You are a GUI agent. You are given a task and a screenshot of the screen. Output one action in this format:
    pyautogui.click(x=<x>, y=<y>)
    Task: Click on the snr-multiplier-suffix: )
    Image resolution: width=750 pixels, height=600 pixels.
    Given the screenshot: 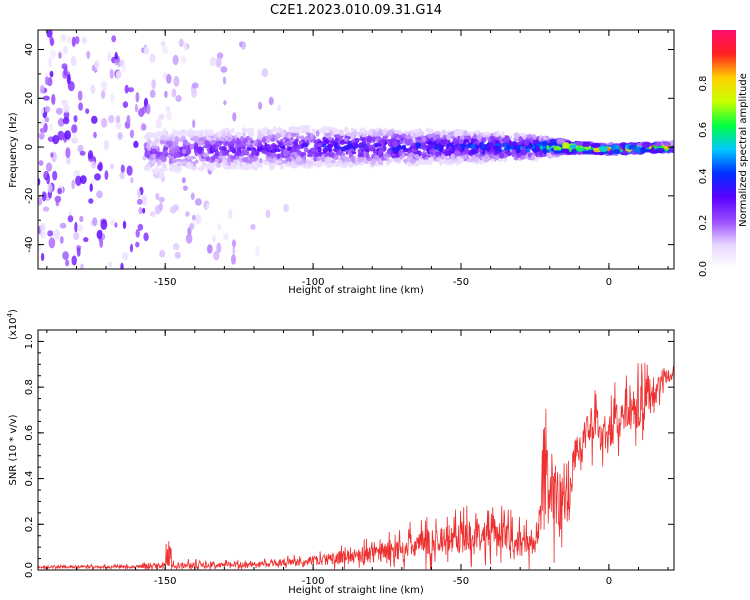 What is the action you would take?
    pyautogui.click(x=13, y=311)
    